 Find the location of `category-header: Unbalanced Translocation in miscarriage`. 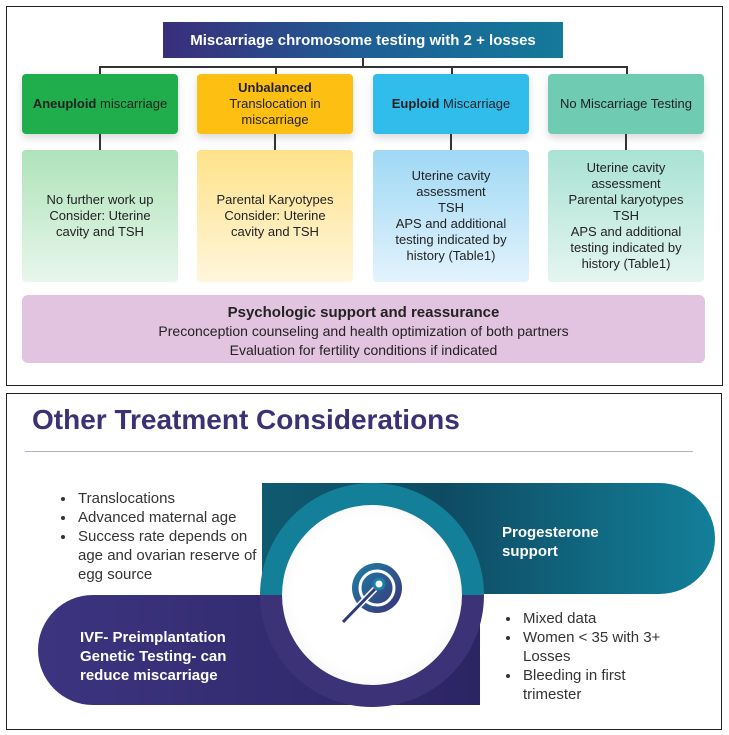

category-header: Unbalanced Translocation in miscarriage is located at coordinates (275, 104).